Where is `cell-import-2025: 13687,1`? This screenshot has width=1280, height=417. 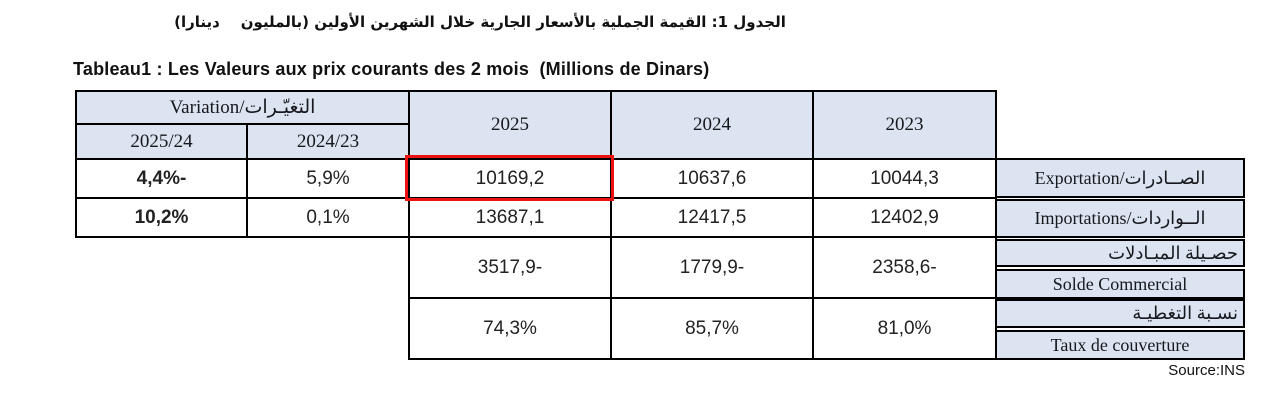 cell-import-2025: 13687,1 is located at coordinates (510, 217).